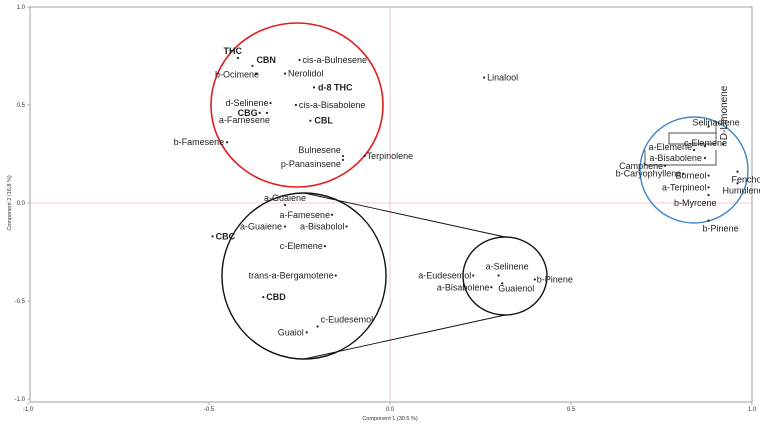  I want to click on main-label: THC, so click(232, 51).